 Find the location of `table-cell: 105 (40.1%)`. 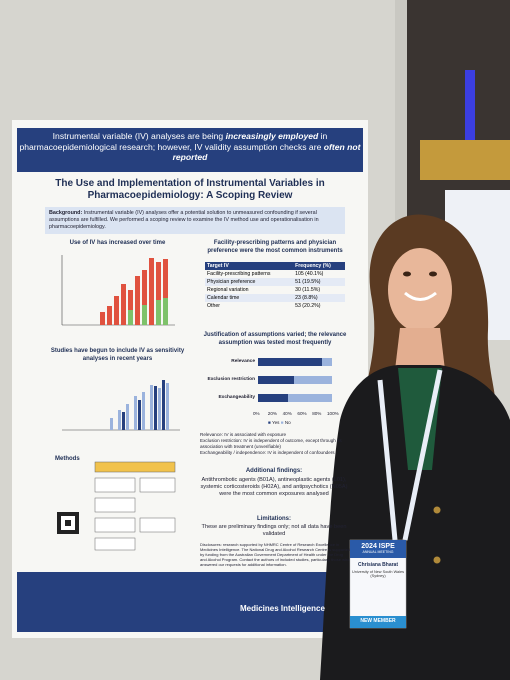

table-cell: 105 (40.1%) is located at coordinates (309, 274).